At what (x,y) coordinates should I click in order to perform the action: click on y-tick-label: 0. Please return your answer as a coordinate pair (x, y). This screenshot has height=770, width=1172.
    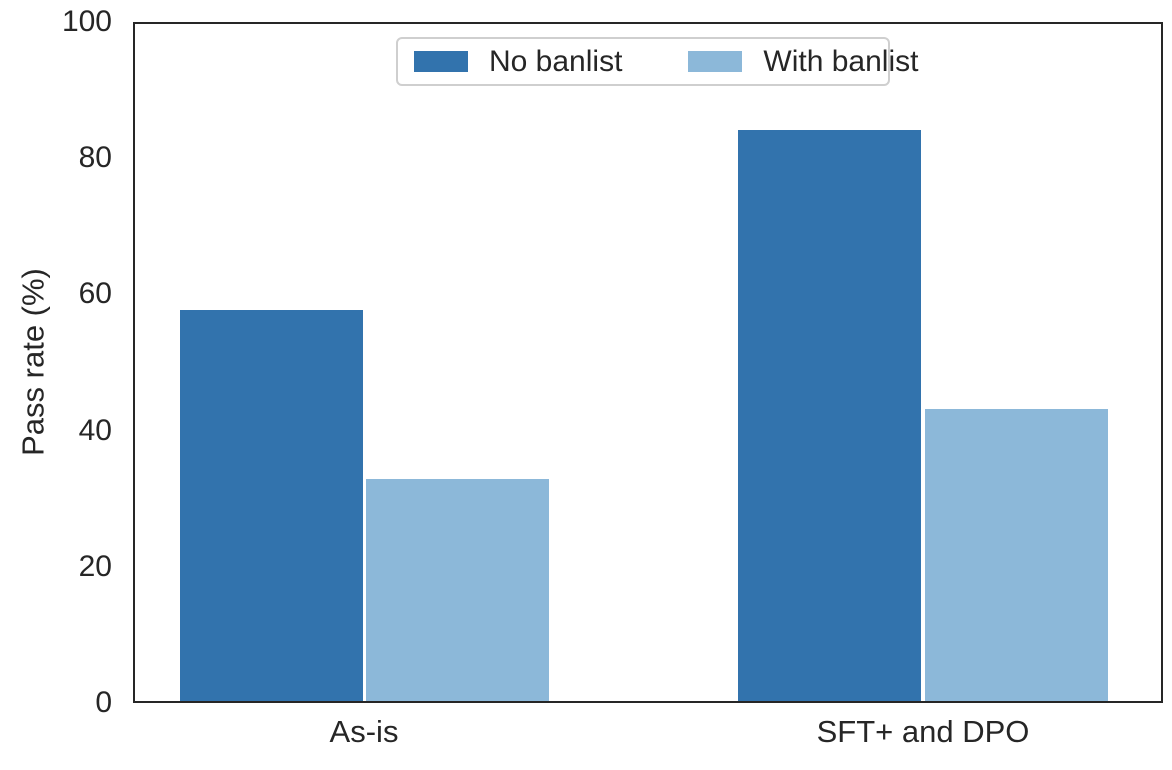
    Looking at the image, I should click on (103, 702).